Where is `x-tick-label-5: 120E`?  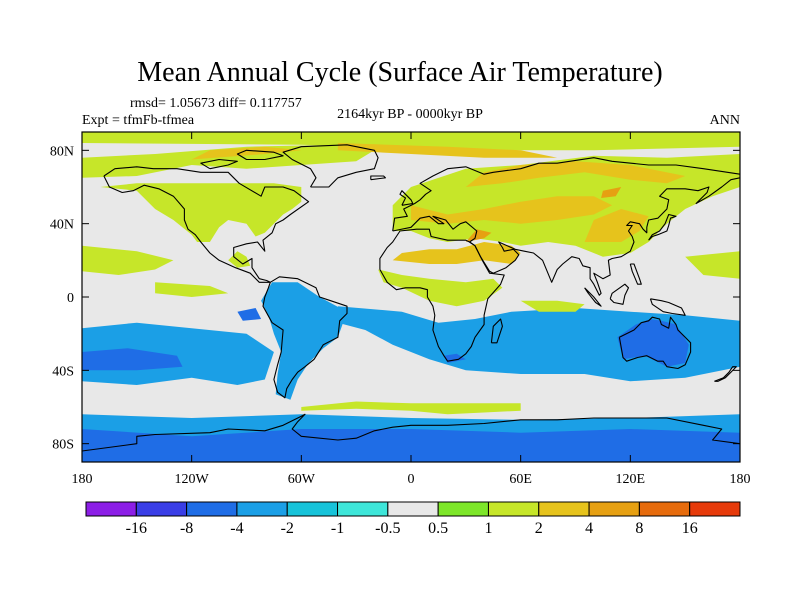
x-tick-label-5: 120E is located at coordinates (631, 479).